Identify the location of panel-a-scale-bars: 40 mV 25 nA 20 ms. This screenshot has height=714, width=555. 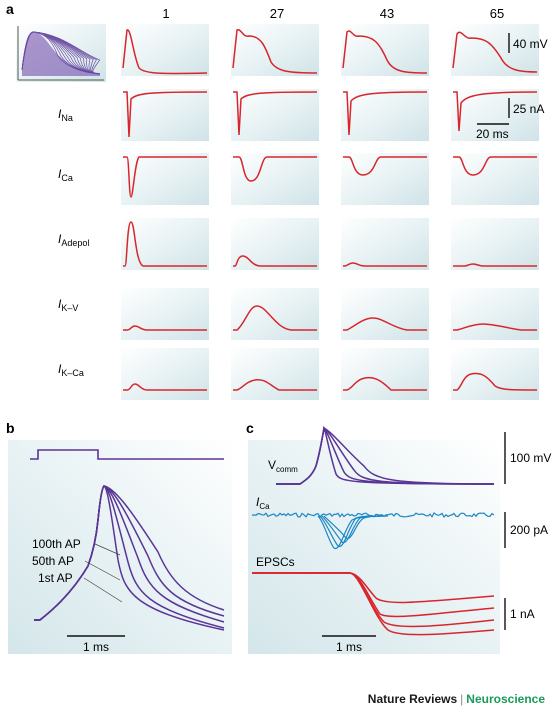
(512, 87).